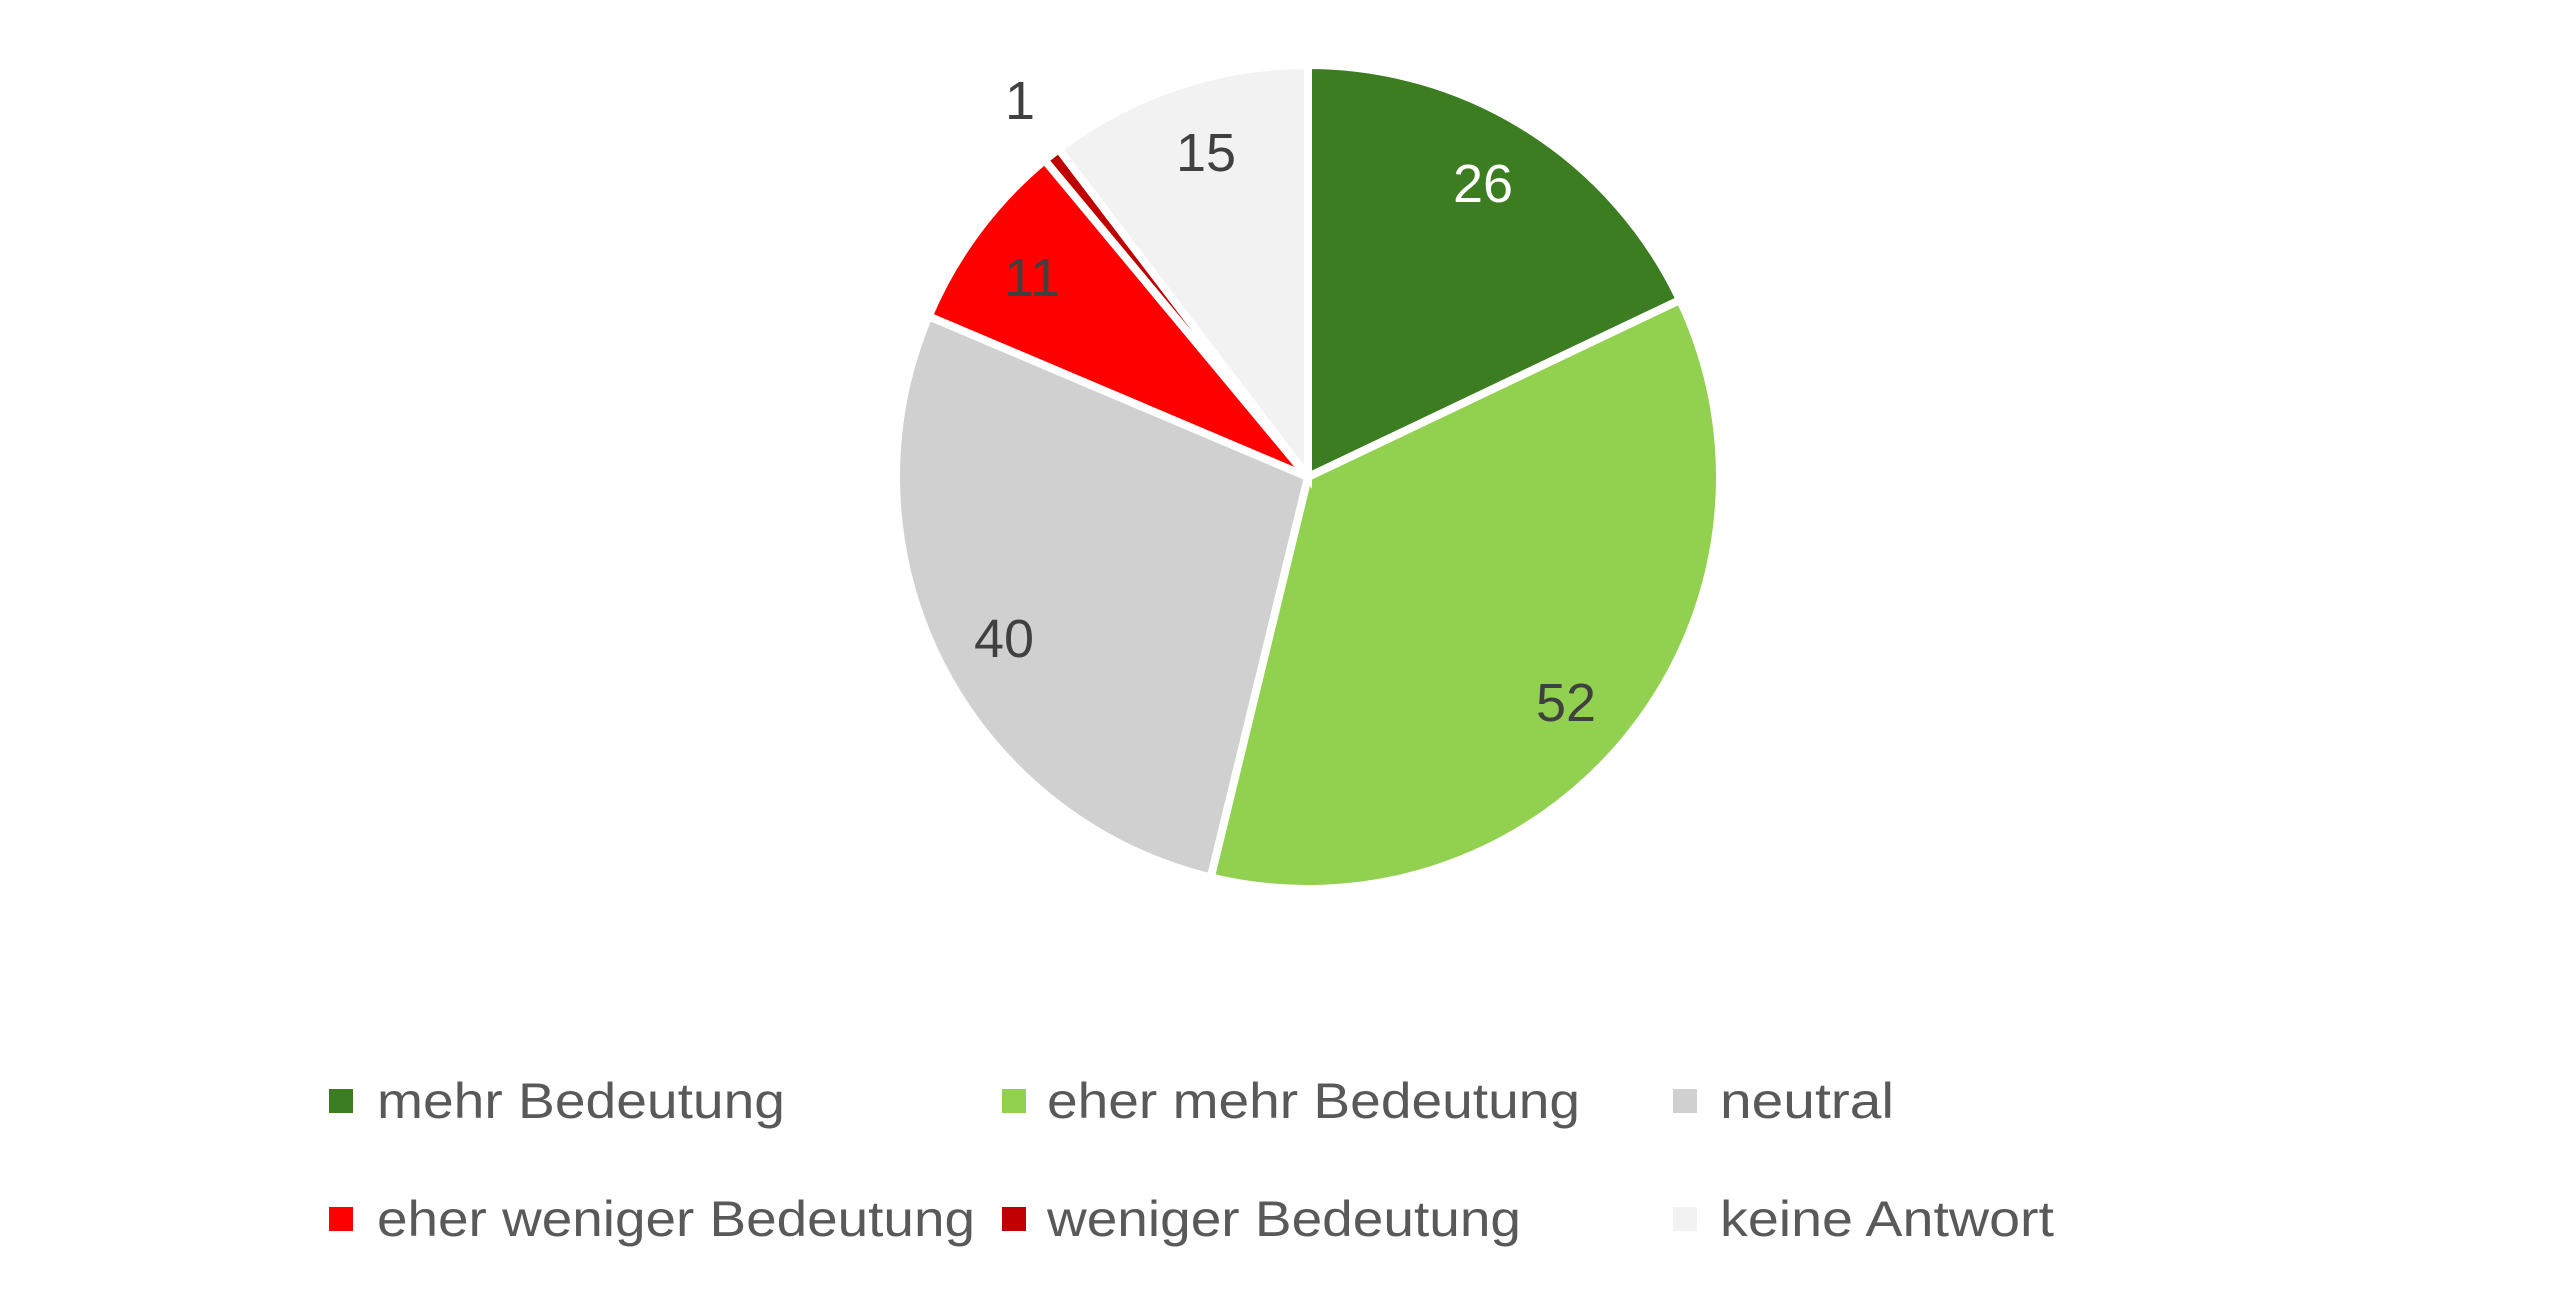  I want to click on legend-item-neutral: neutral, so click(1783, 1101).